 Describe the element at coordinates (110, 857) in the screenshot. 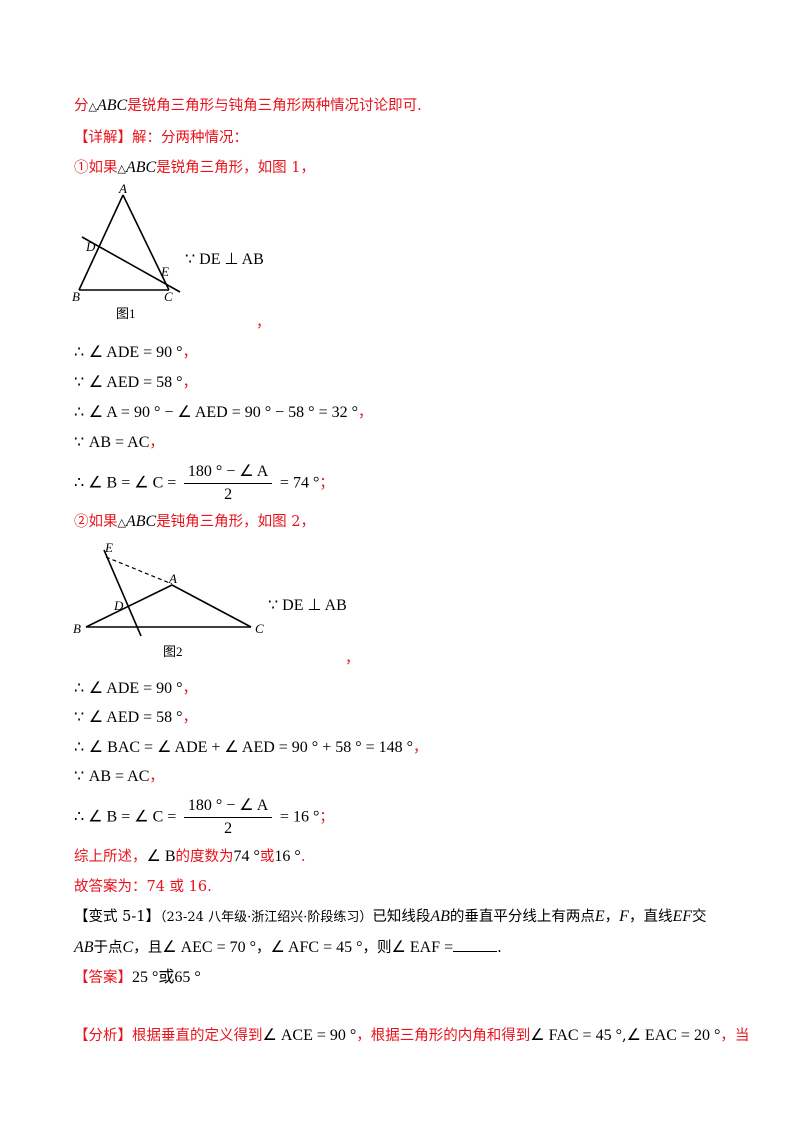

I see `summary-pre: 综上所述，` at that location.